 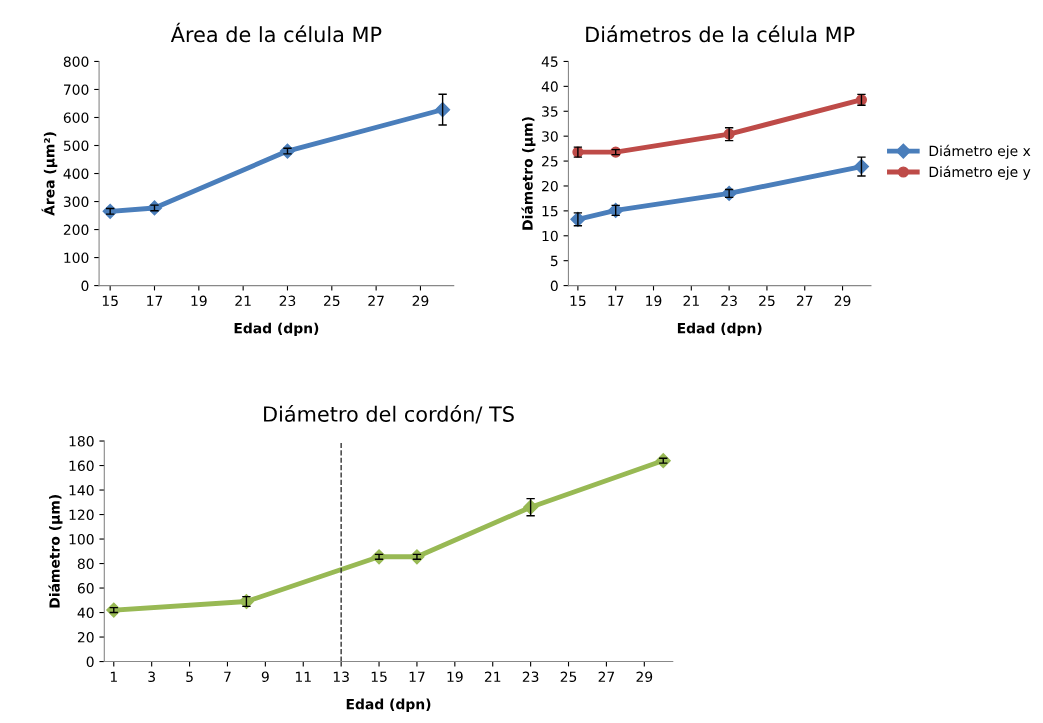 What do you see at coordinates (389, 414) in the screenshot?
I see `chart-title: Diámetro del cordón/ TS` at bounding box center [389, 414].